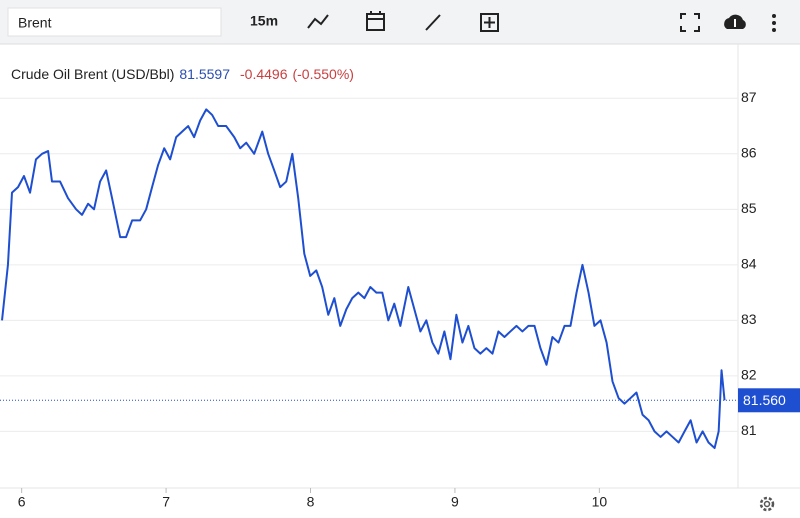 This screenshot has height=518, width=800. What do you see at coordinates (455, 502) in the screenshot?
I see `x-tick-label: 9` at bounding box center [455, 502].